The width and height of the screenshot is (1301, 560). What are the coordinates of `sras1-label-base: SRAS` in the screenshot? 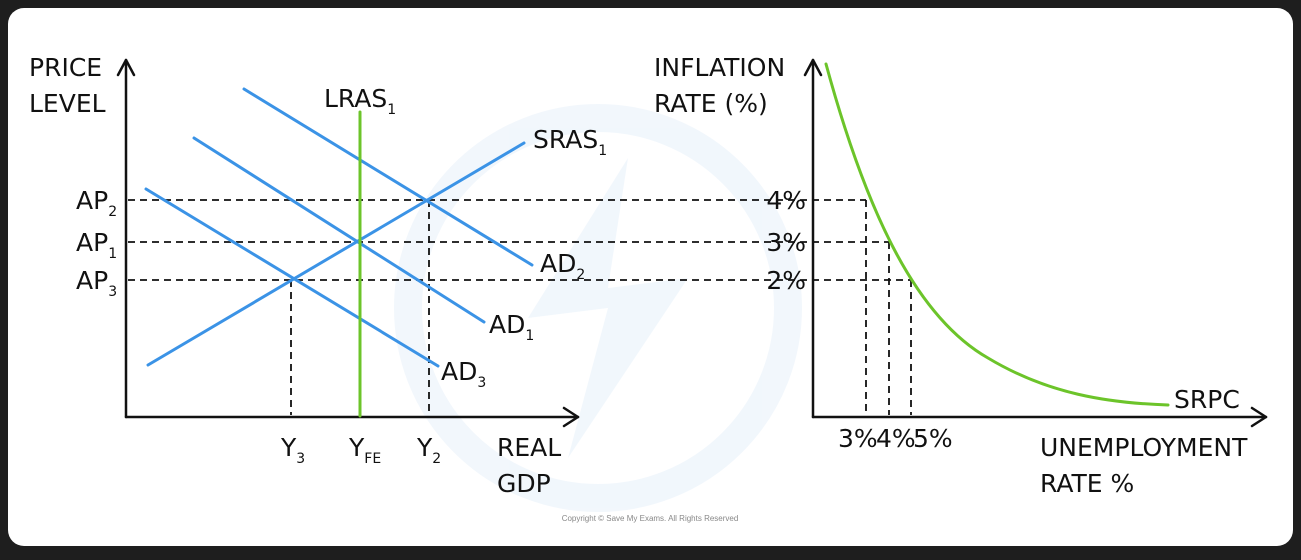 It's located at (565, 139).